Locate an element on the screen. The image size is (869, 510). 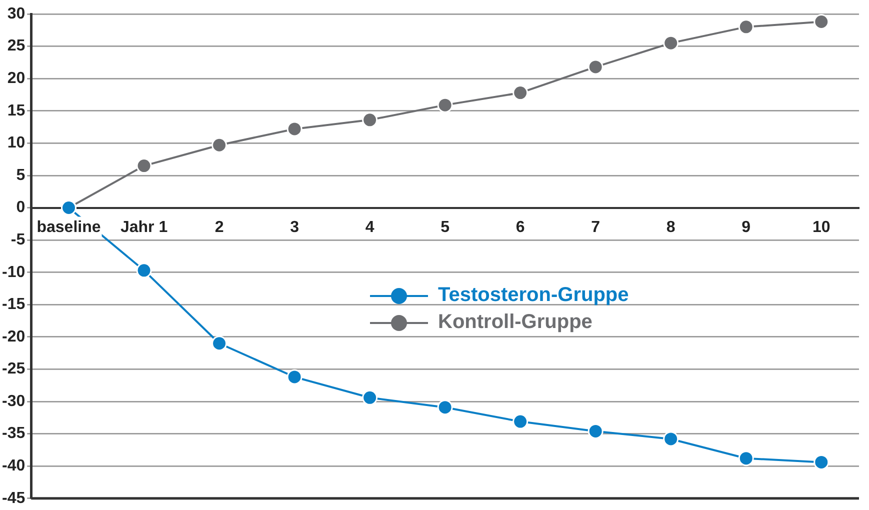
x-tick-label: 3 is located at coordinates (295, 227).